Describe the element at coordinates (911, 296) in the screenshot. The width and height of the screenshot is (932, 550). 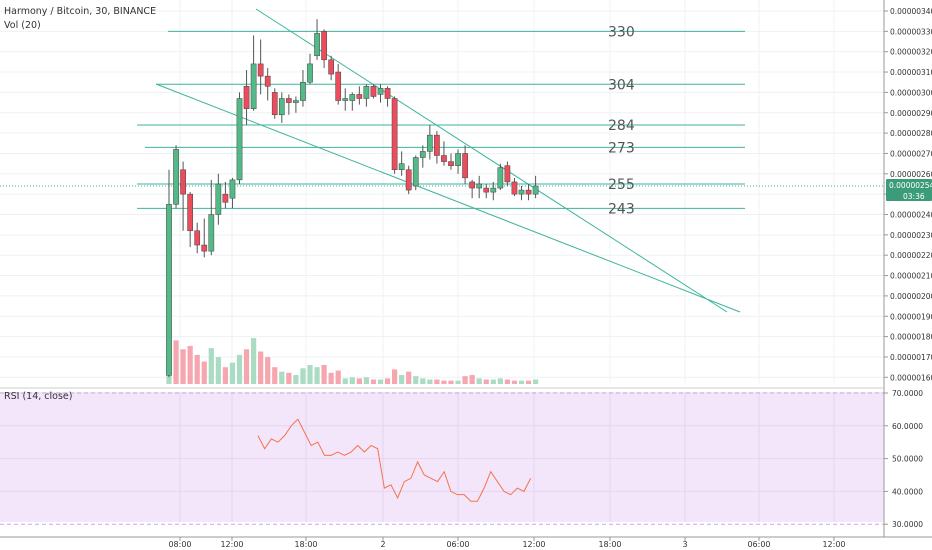
I see `price-tick-label: 0.00000200` at that location.